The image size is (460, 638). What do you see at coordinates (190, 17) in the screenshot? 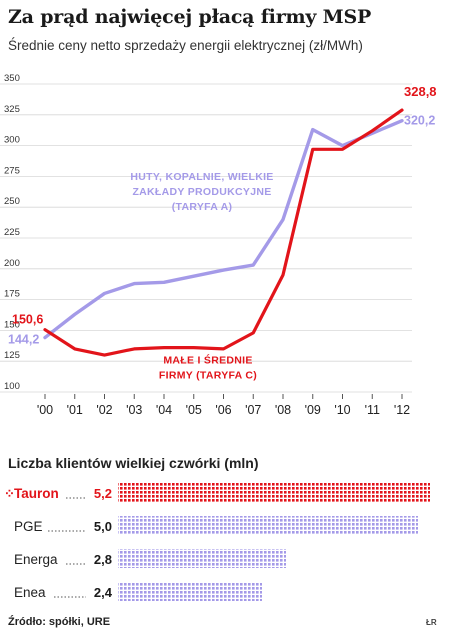
I see `page-title: Za prąd najwięcej płacą firmy MSP` at bounding box center [190, 17].